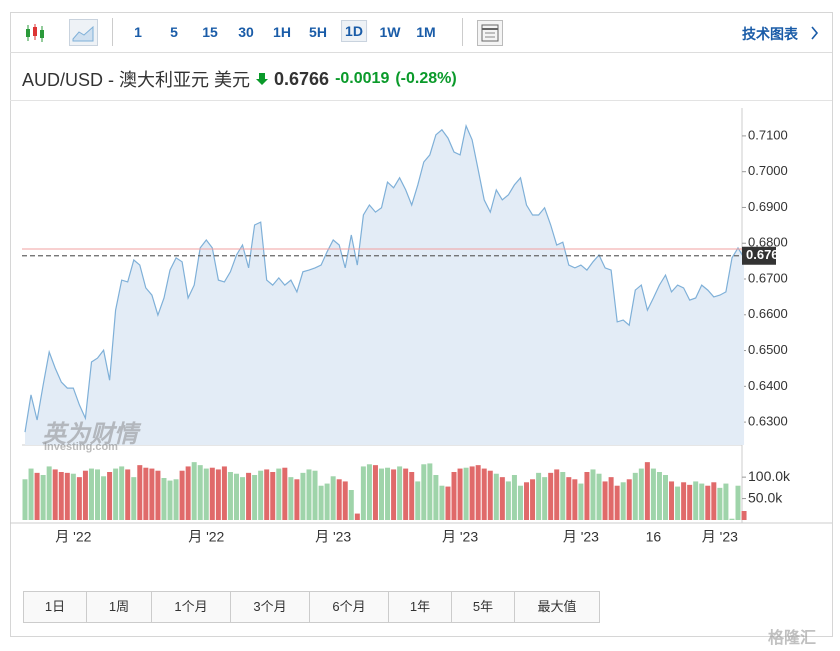  What do you see at coordinates (420, 607) in the screenshot?
I see `range-button: 1年` at bounding box center [420, 607].